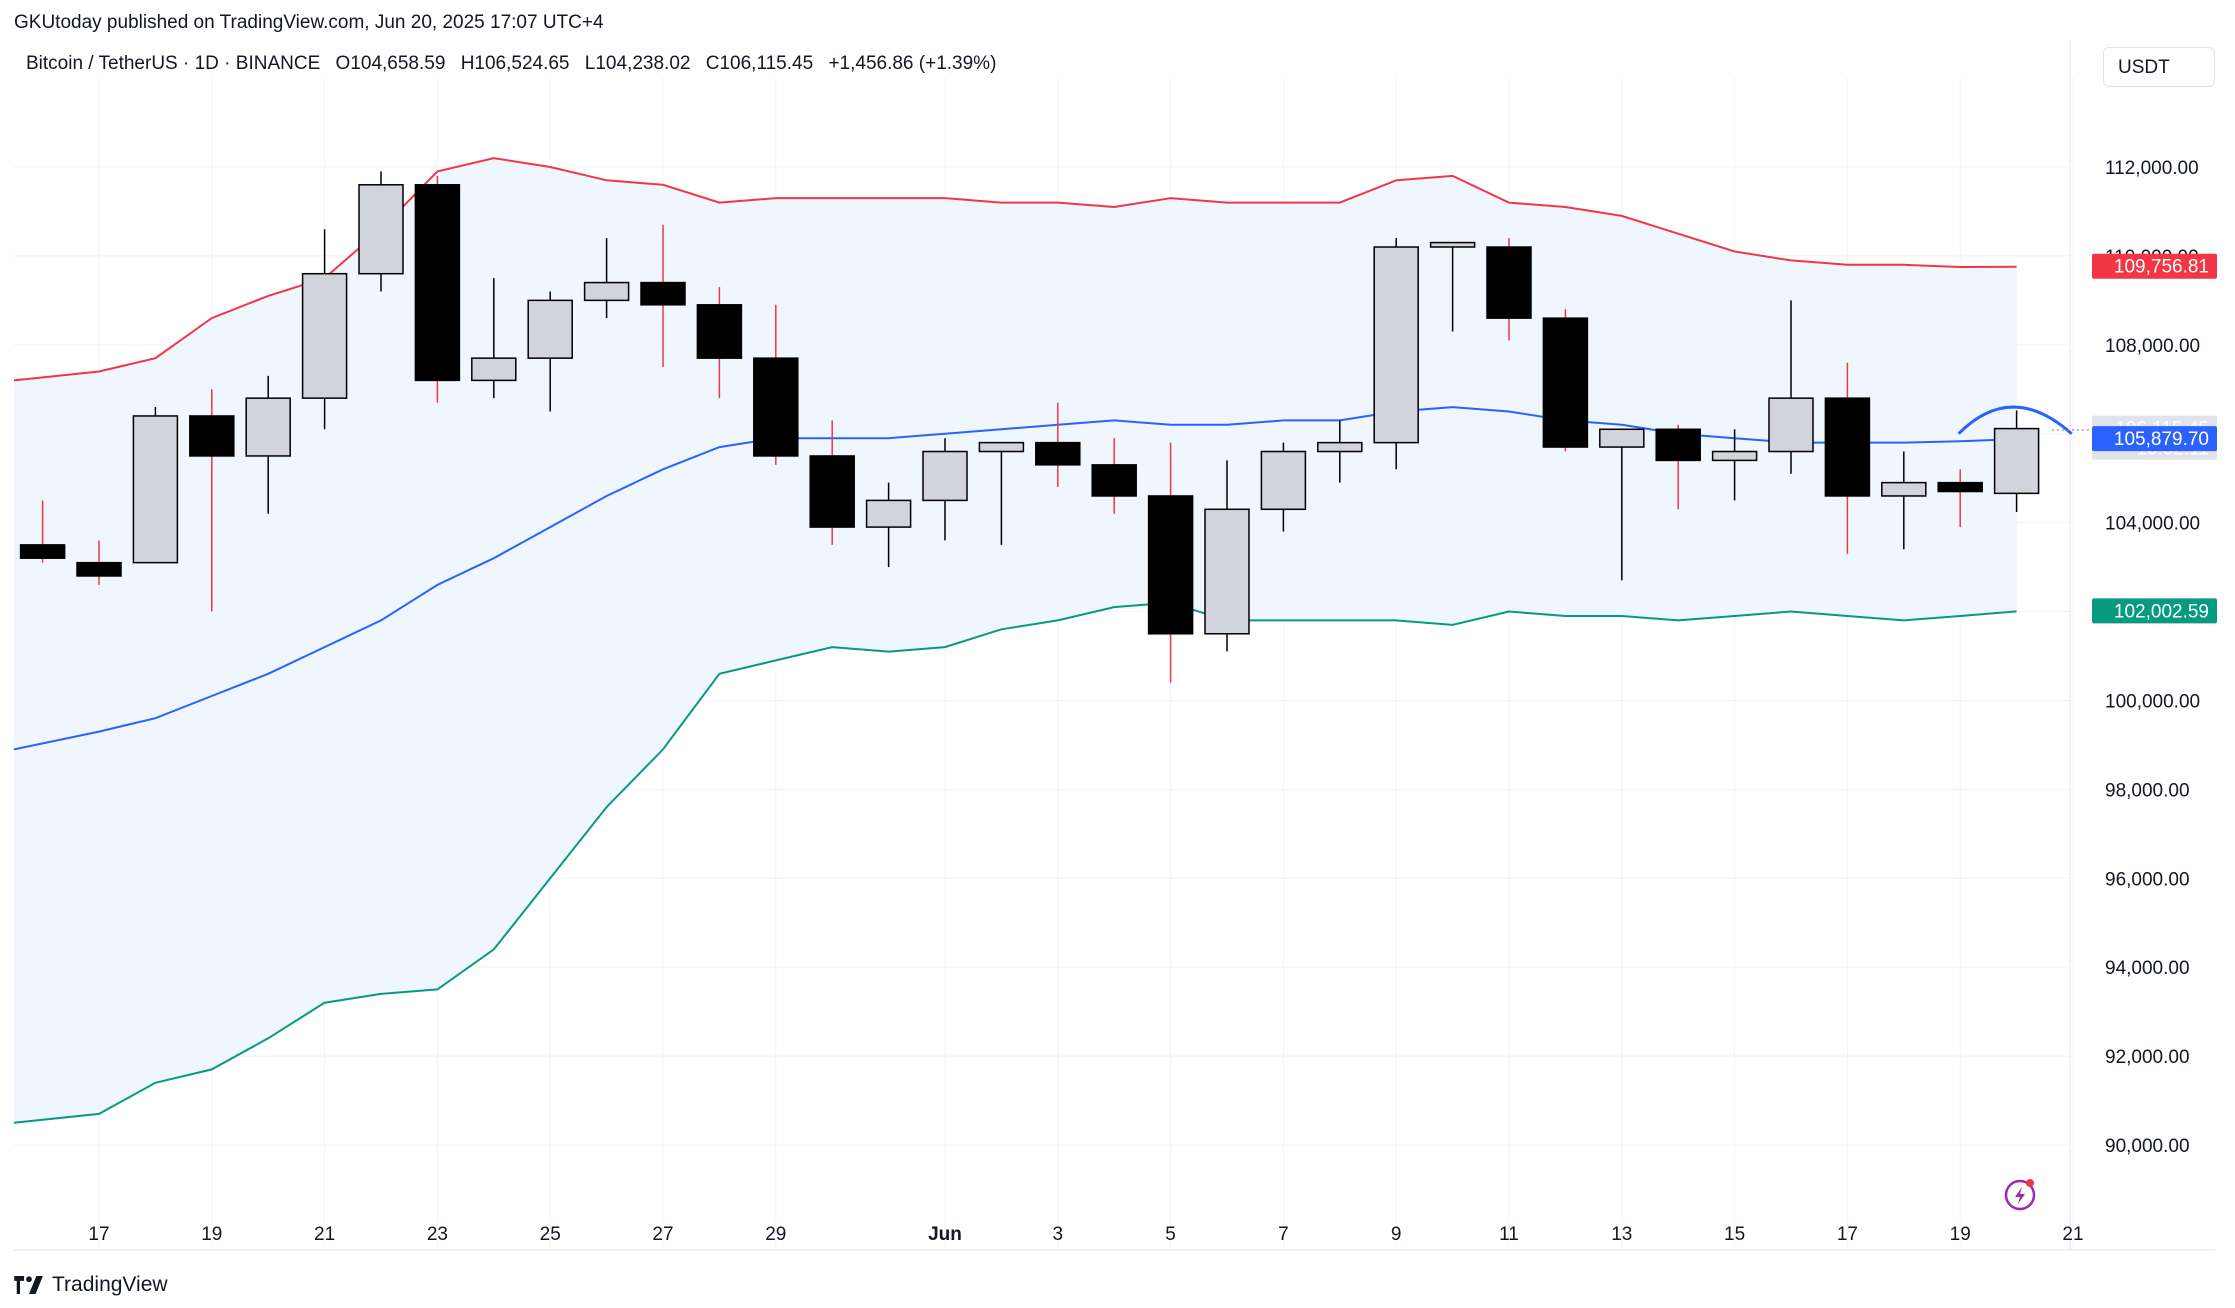  What do you see at coordinates (2147, 968) in the screenshot?
I see `y-tick-label: 94,000.00` at bounding box center [2147, 968].